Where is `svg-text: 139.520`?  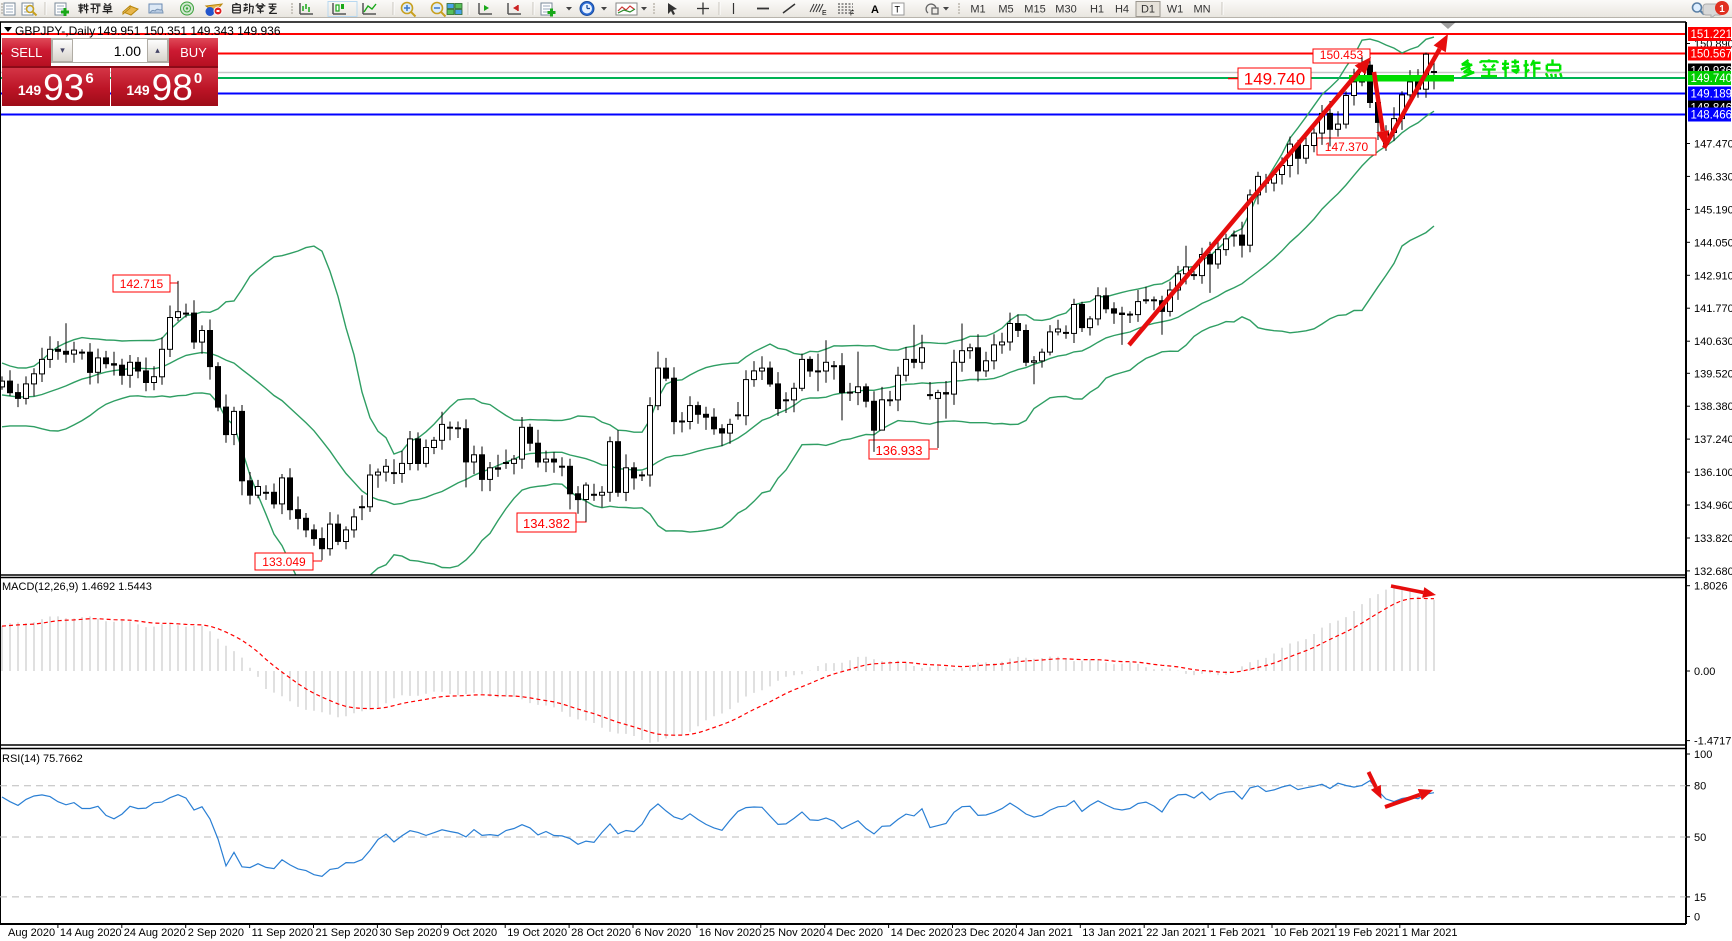 svg-text: 139.520 is located at coordinates (1713, 374).